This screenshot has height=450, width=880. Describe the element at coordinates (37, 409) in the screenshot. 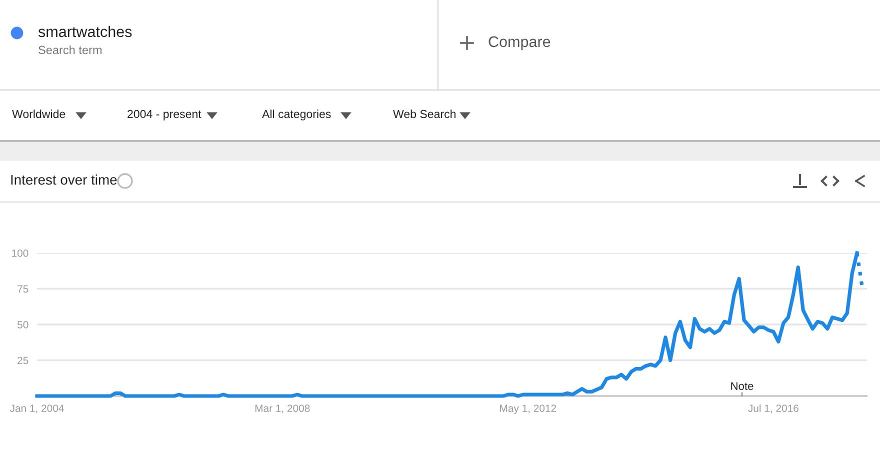

I see `x-tick-label: Jan 1, 2004` at that location.